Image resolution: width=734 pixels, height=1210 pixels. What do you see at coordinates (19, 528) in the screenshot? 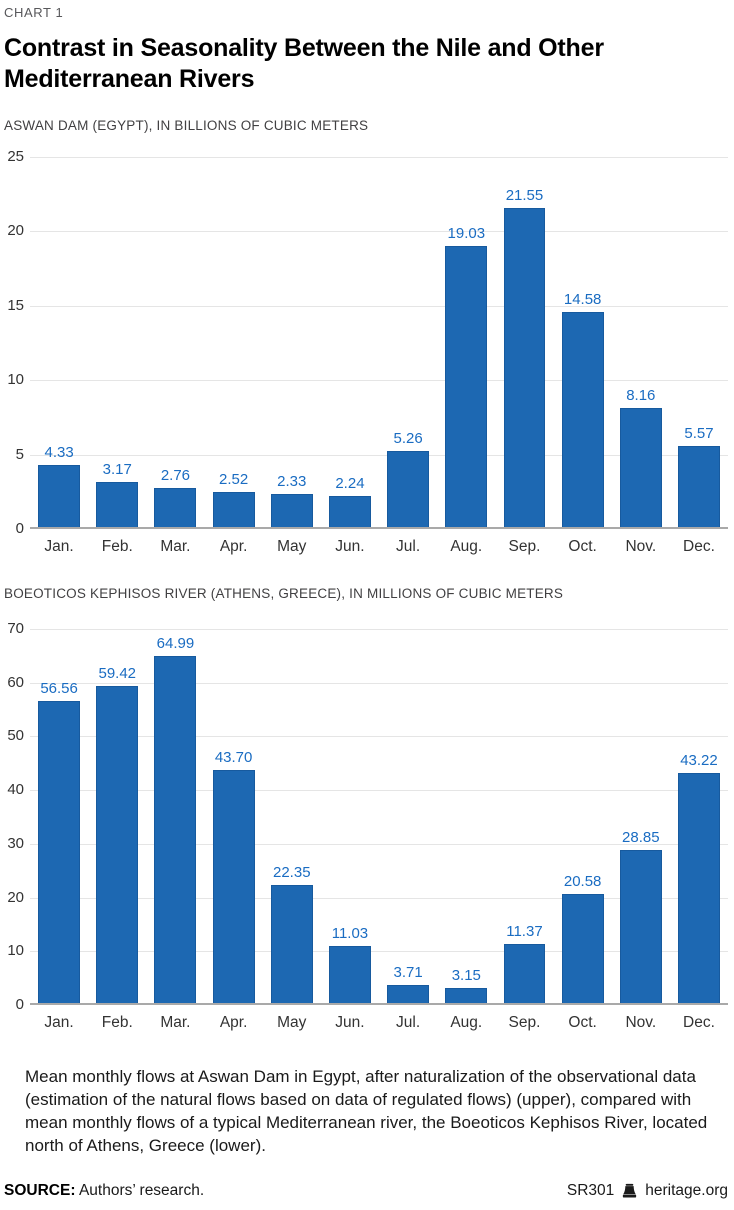
I see `y-axis-tick-label: 0` at bounding box center [19, 528].